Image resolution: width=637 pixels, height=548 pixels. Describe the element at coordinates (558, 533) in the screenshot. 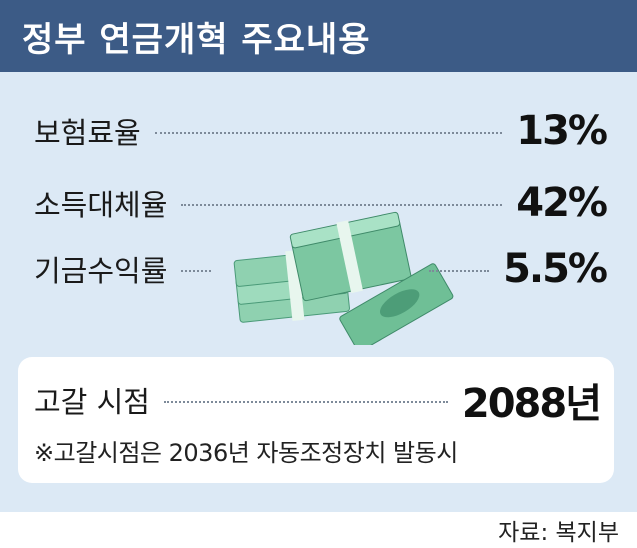

I see `source: 자료: 복지부` at that location.